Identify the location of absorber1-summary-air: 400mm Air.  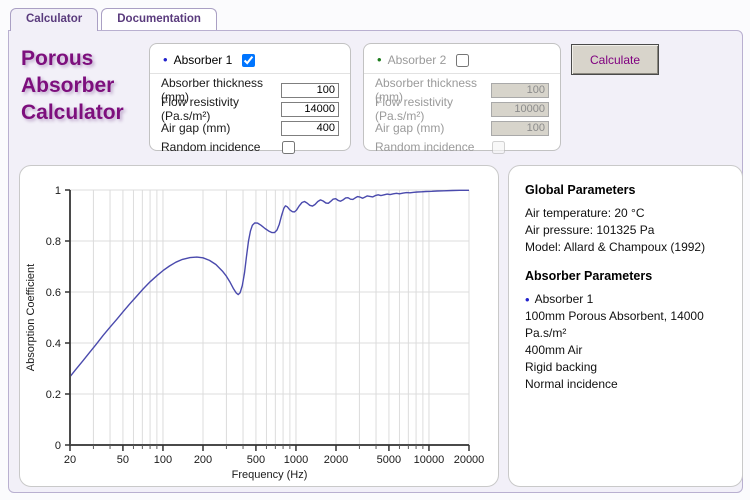
(554, 350).